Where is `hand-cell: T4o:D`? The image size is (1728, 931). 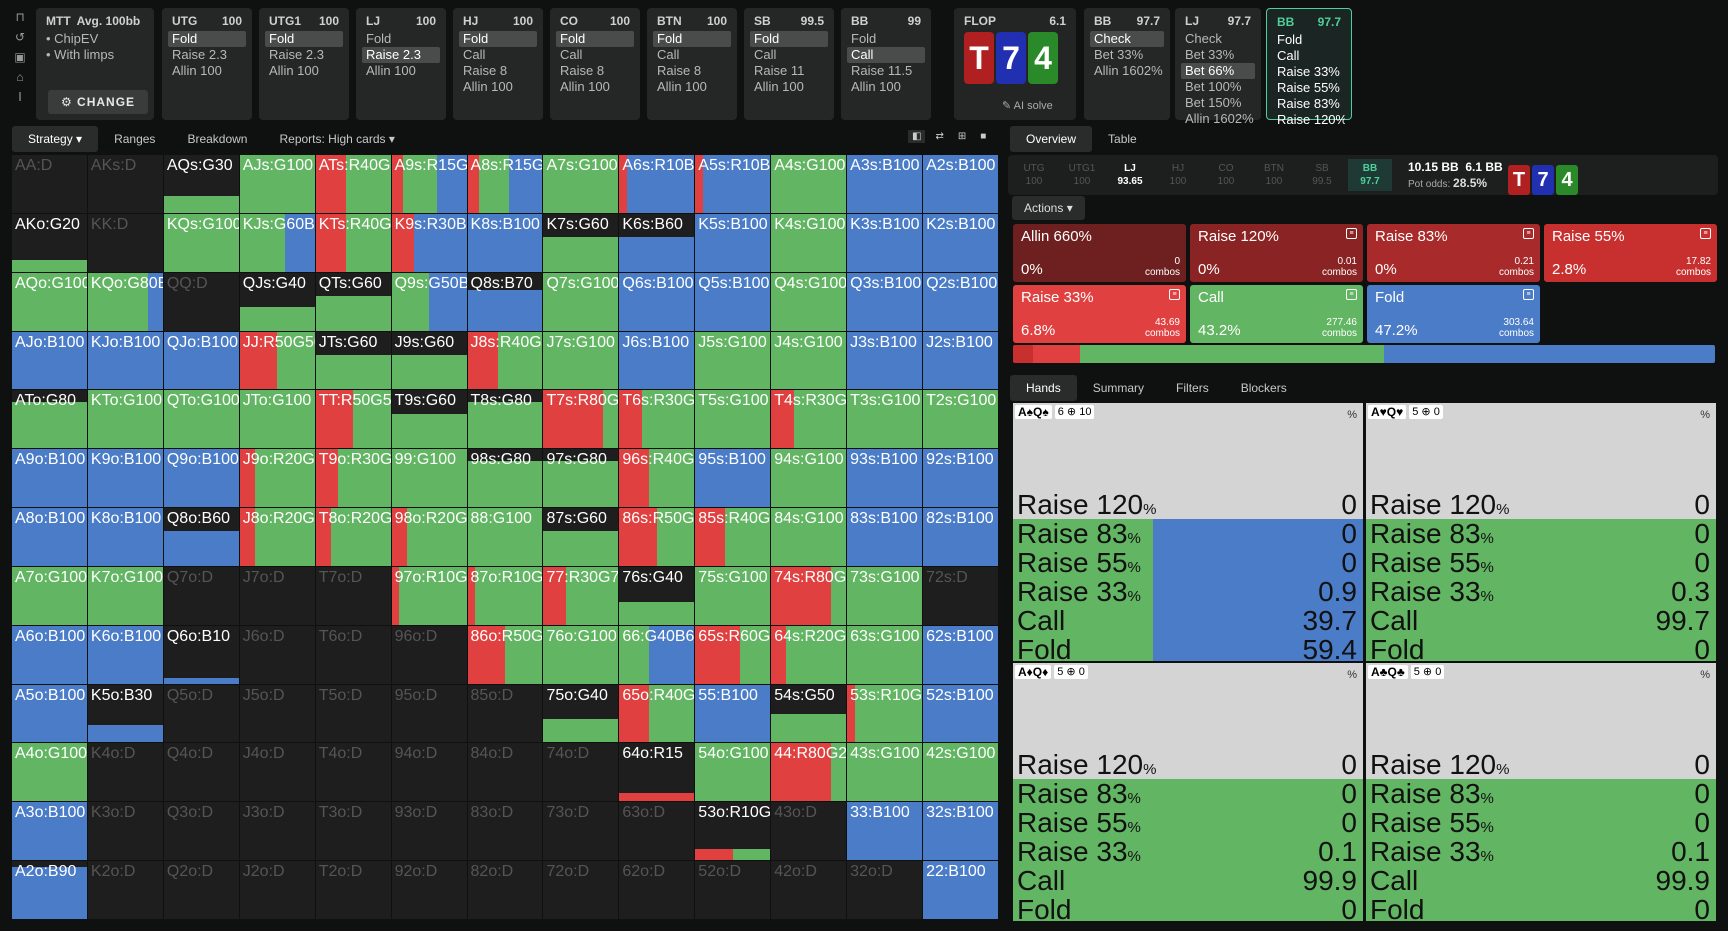
hand-cell: T4o:D is located at coordinates (353, 772).